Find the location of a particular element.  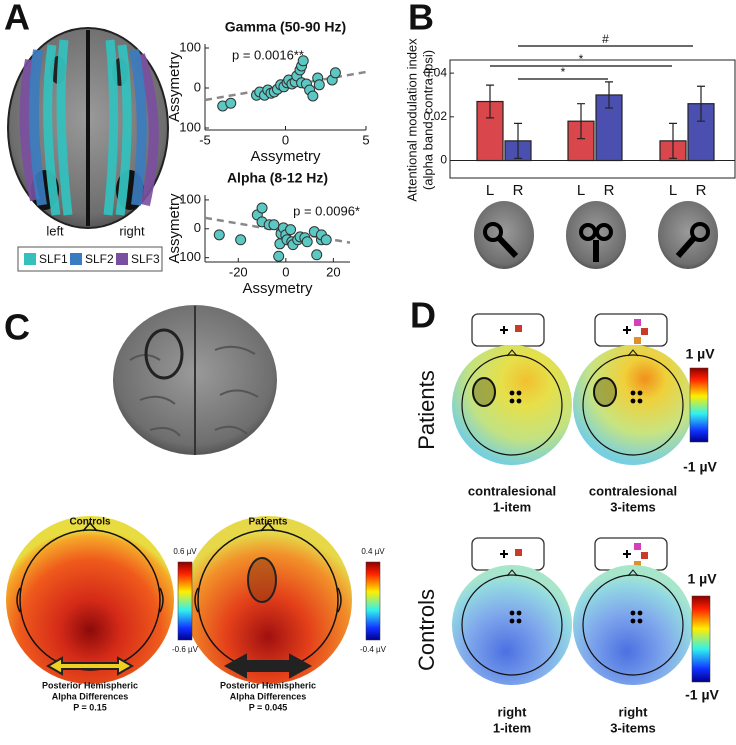

chart-title: Gamma (50-90 Hz) is located at coordinates (285, 27).